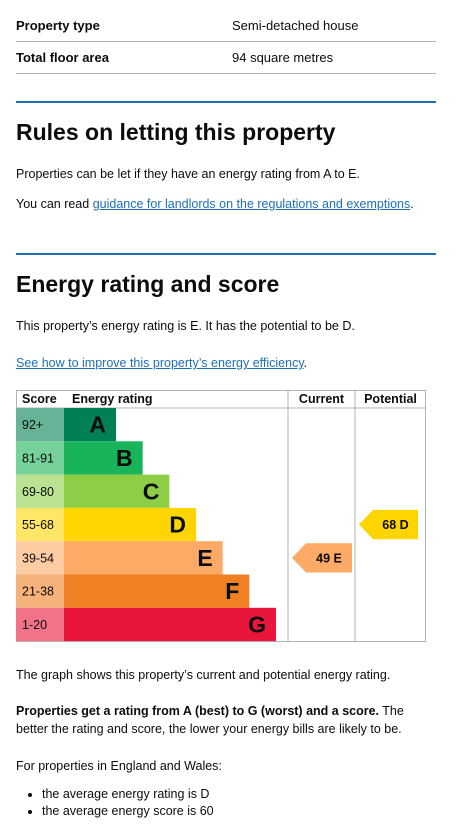  I want to click on score-cell-c, so click(40, 491).